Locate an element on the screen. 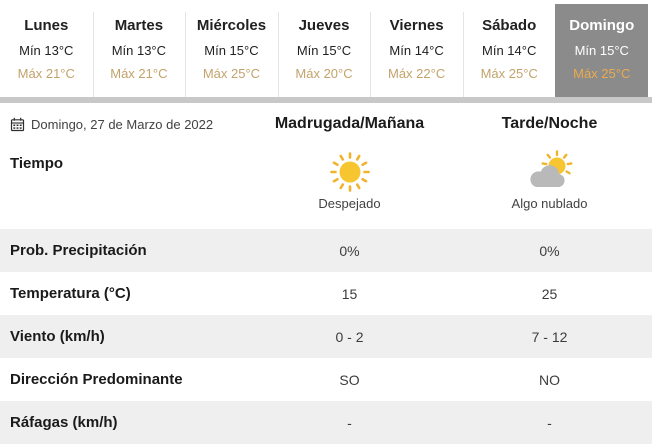 The height and width of the screenshot is (444, 652). table-row-precipitation: Prob. Precipitación 0% 0% is located at coordinates (326, 250).